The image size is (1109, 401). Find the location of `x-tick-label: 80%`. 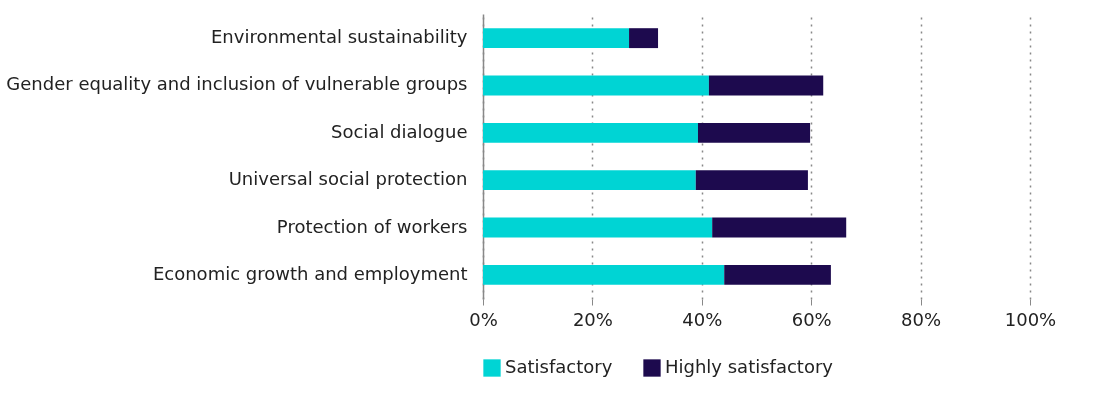

x-tick-label: 80% is located at coordinates (921, 319).